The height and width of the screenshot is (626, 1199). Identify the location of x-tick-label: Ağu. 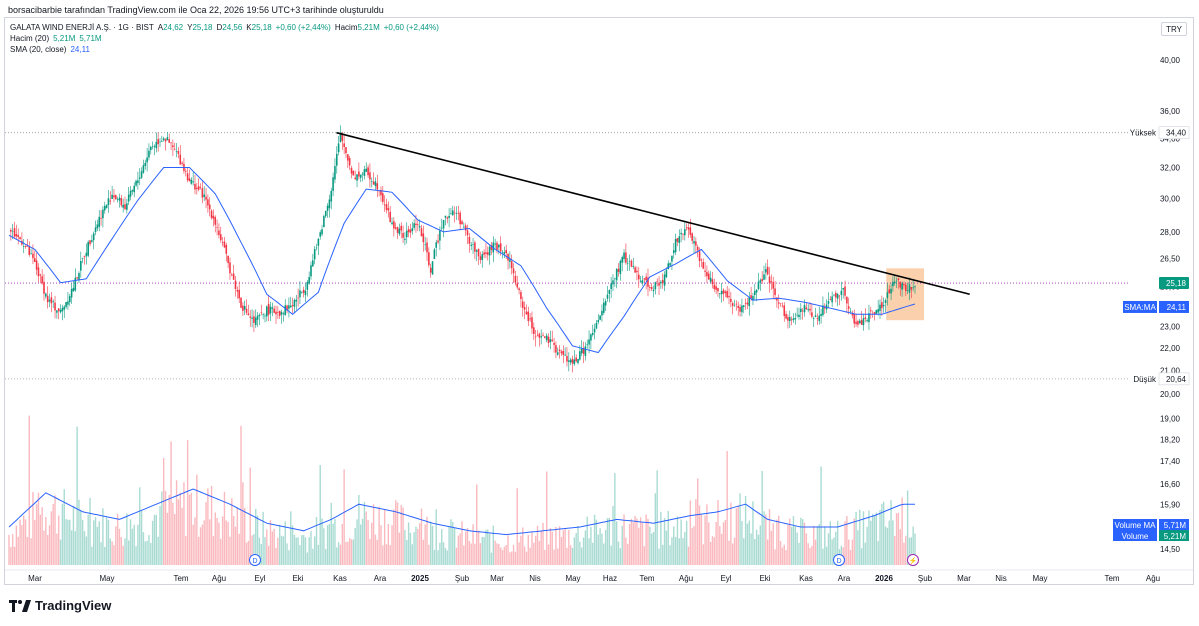
(1153, 578).